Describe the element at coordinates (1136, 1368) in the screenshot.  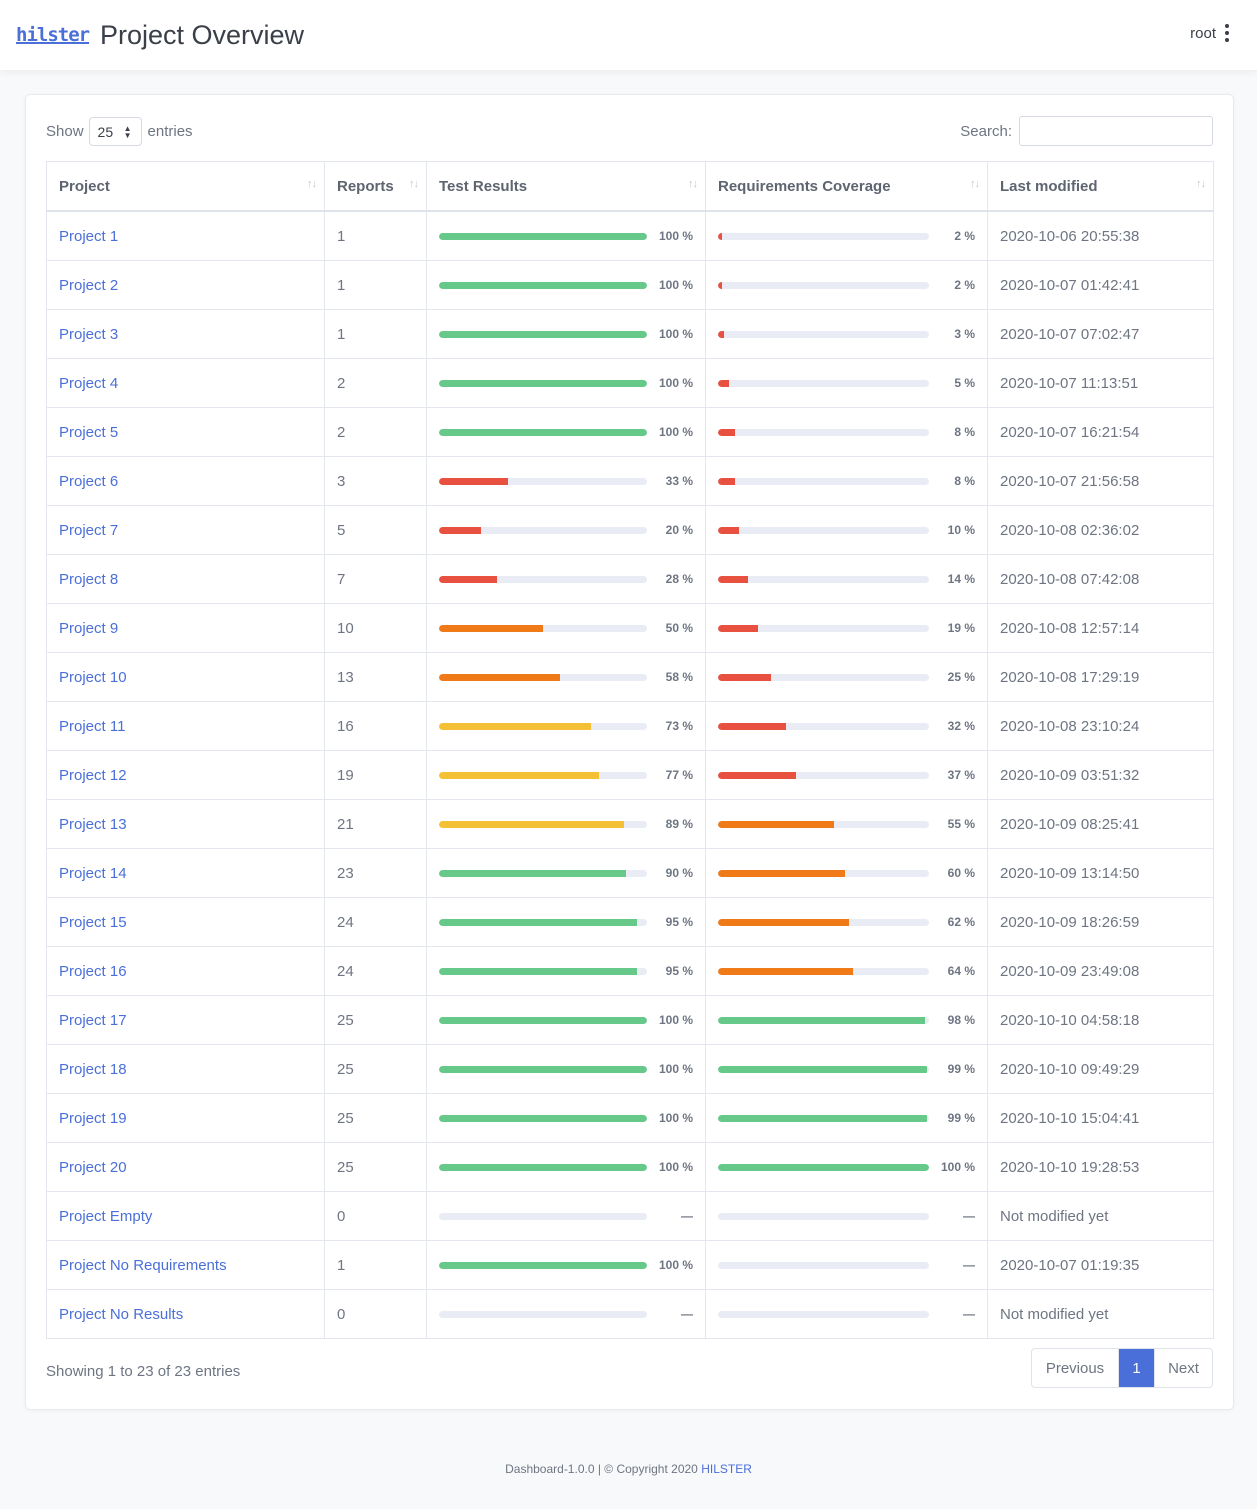
I see `current-page-button: 1` at that location.